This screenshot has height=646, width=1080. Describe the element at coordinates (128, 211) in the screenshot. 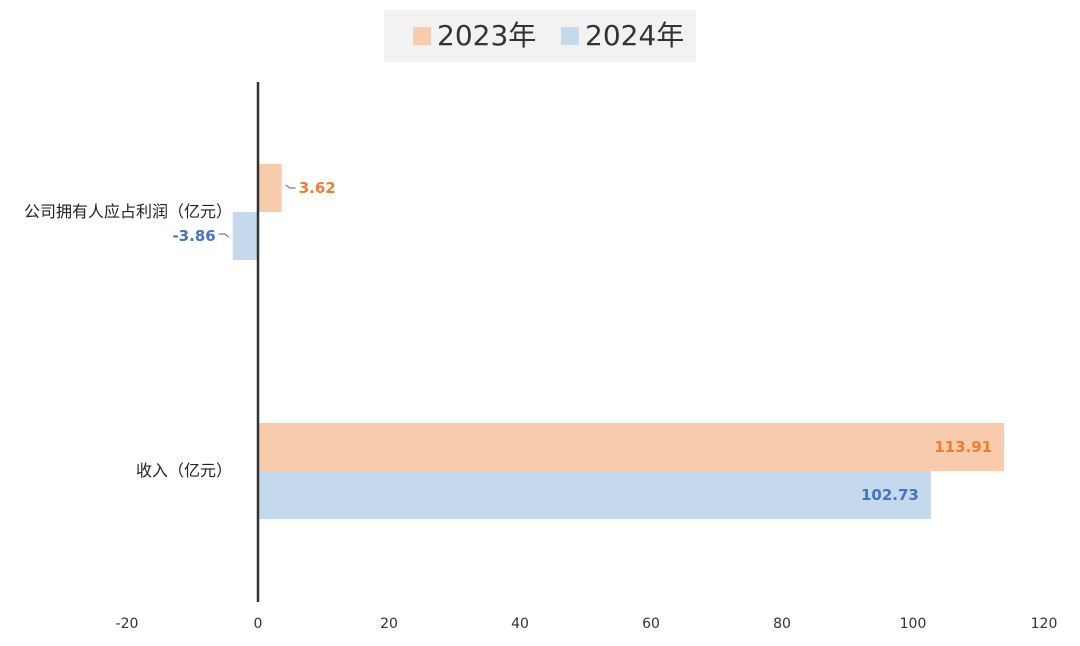

I see `category-label: 公司拥有人应占利润（亿元）` at that location.